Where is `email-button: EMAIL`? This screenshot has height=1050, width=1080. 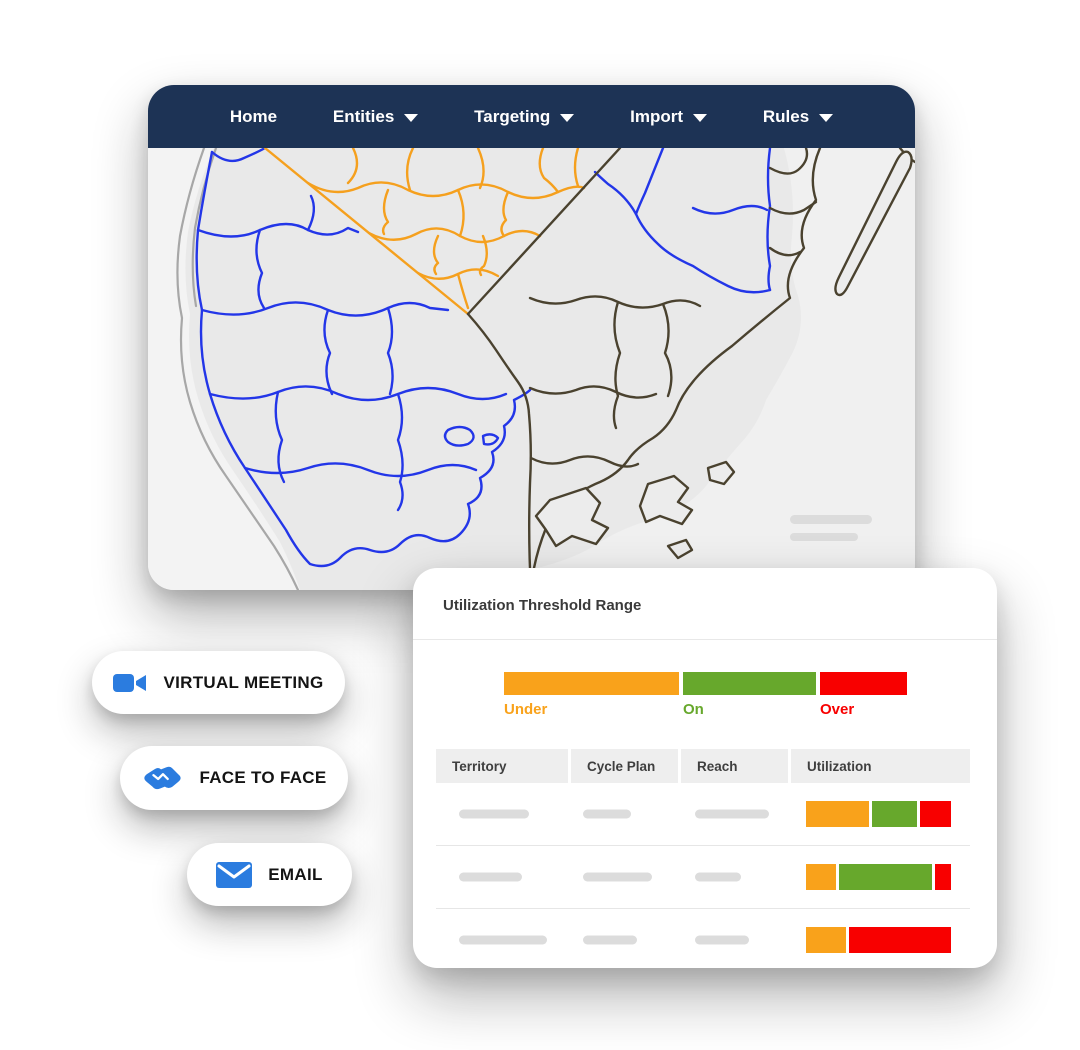 email-button: EMAIL is located at coordinates (269, 874).